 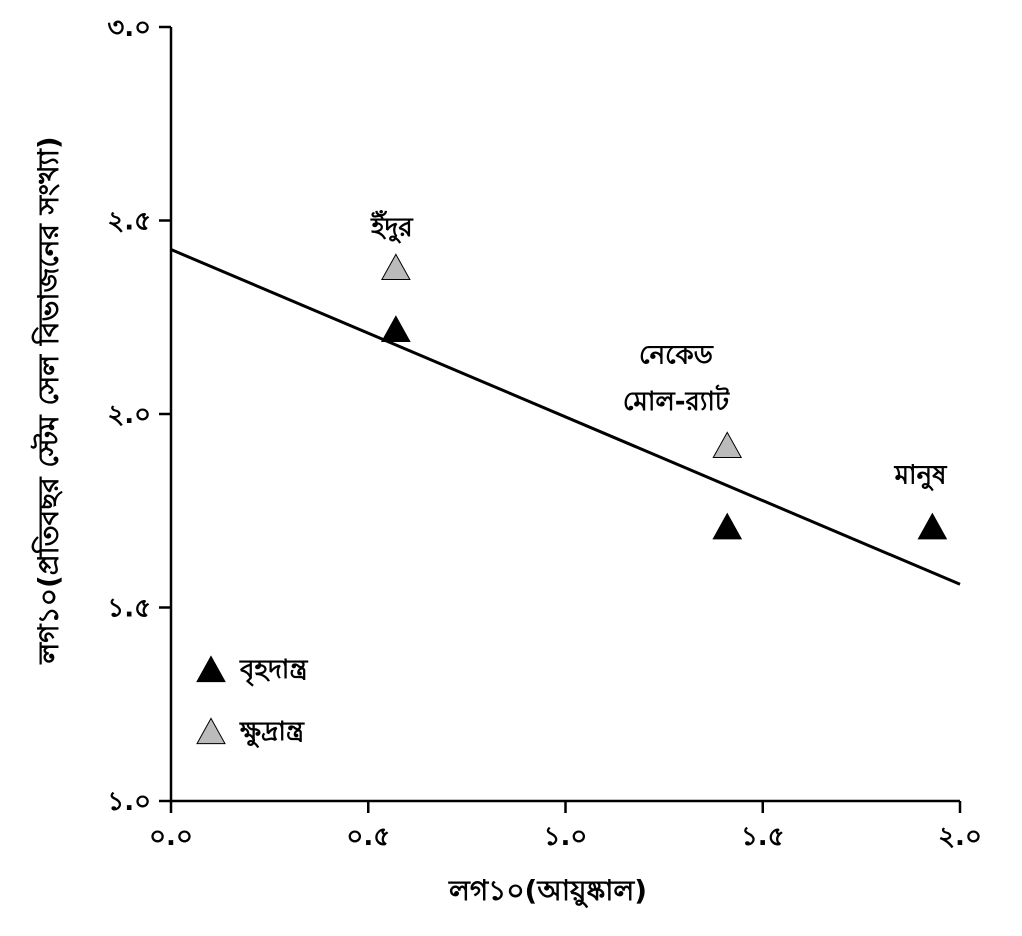 I want to click on y-axis-title: লগ১০(প্রতিবছর স্টেম সেল বিভাজনের সংখ্যা), so click(x=47, y=400).